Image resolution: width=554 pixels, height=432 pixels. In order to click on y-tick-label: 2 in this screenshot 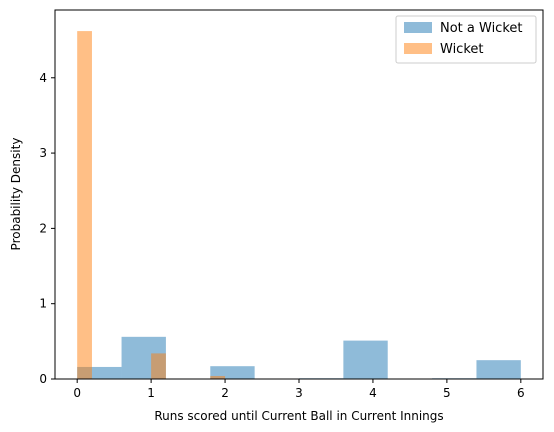, I will do `click(43, 228)`.